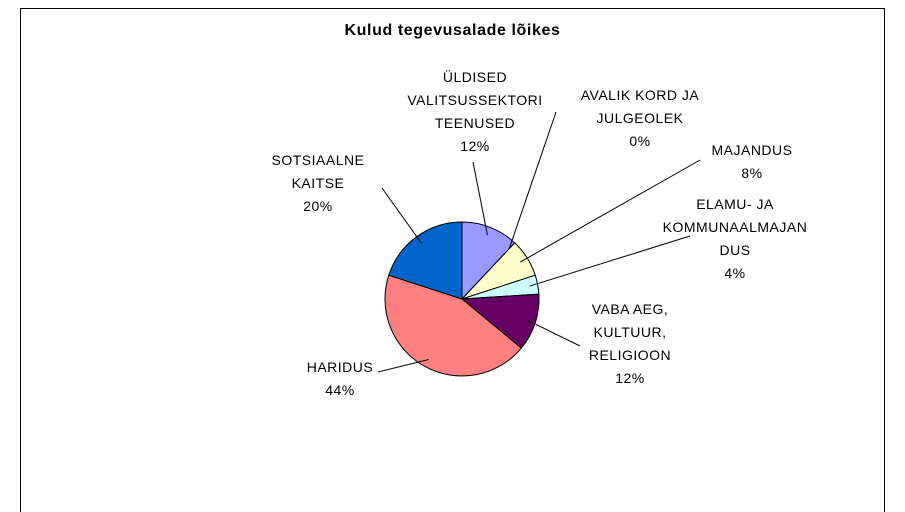 The height and width of the screenshot is (512, 905). Describe the element at coordinates (475, 100) in the screenshot. I see `slice-label: ÜLDISED VALITSUSSEKTORI TEENUSED` at that location.